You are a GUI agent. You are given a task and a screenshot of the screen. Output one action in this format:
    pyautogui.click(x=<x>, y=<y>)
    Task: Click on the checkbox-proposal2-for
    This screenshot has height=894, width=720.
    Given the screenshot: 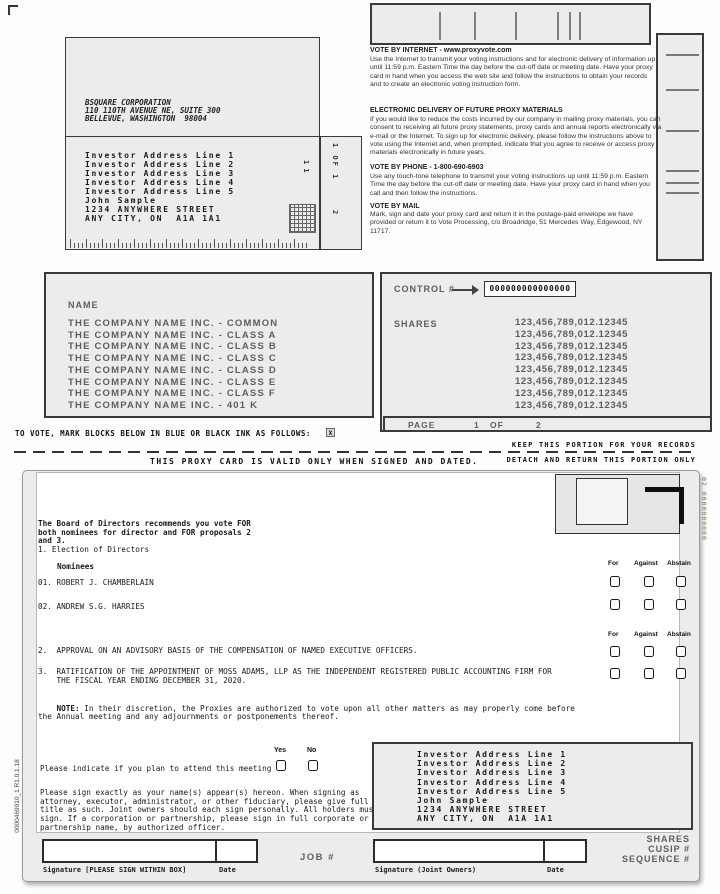 What is the action you would take?
    pyautogui.click(x=615, y=651)
    